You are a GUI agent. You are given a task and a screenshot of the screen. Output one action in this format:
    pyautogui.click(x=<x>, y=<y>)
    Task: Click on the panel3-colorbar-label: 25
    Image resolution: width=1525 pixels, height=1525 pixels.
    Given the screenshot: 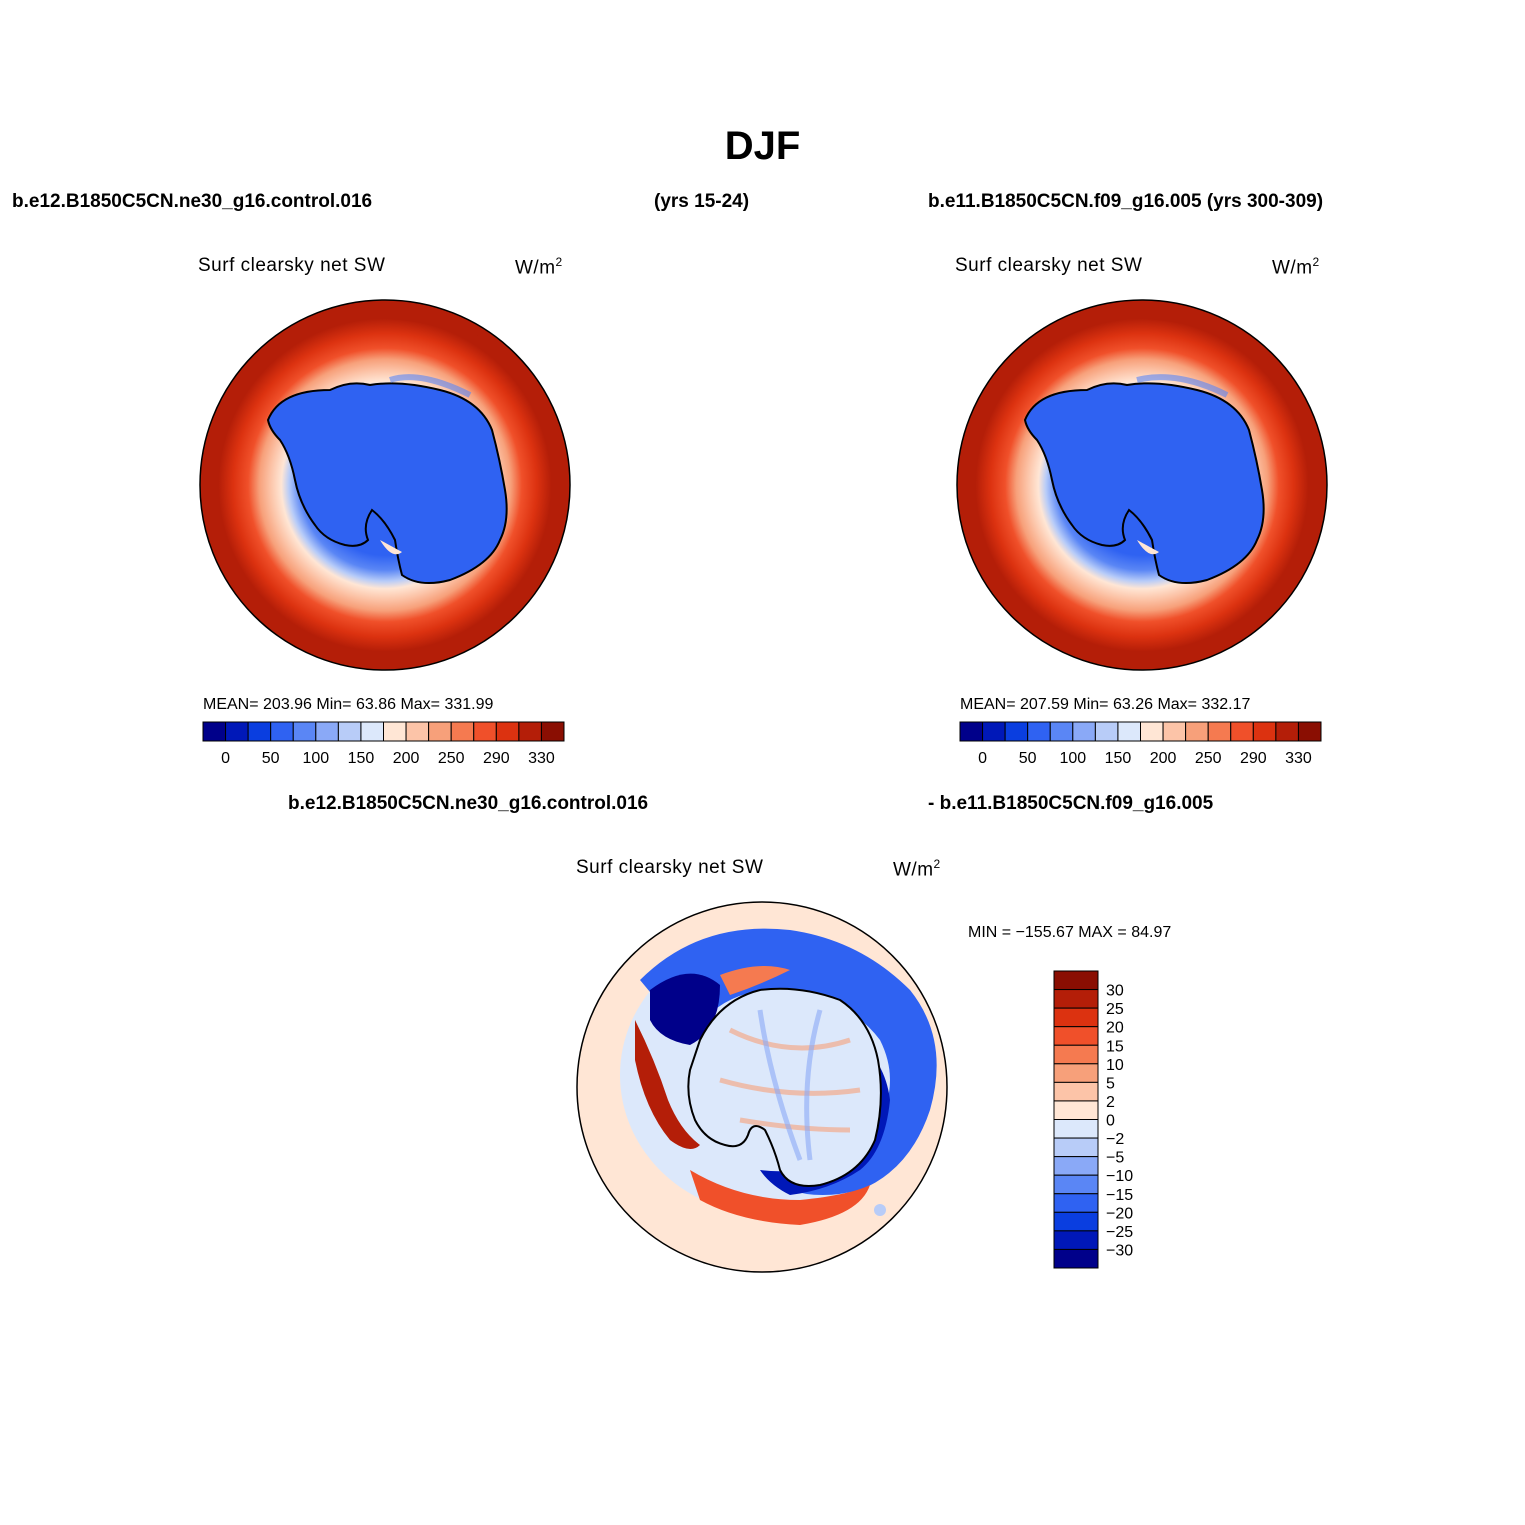 What is the action you would take?
    pyautogui.click(x=1115, y=1009)
    